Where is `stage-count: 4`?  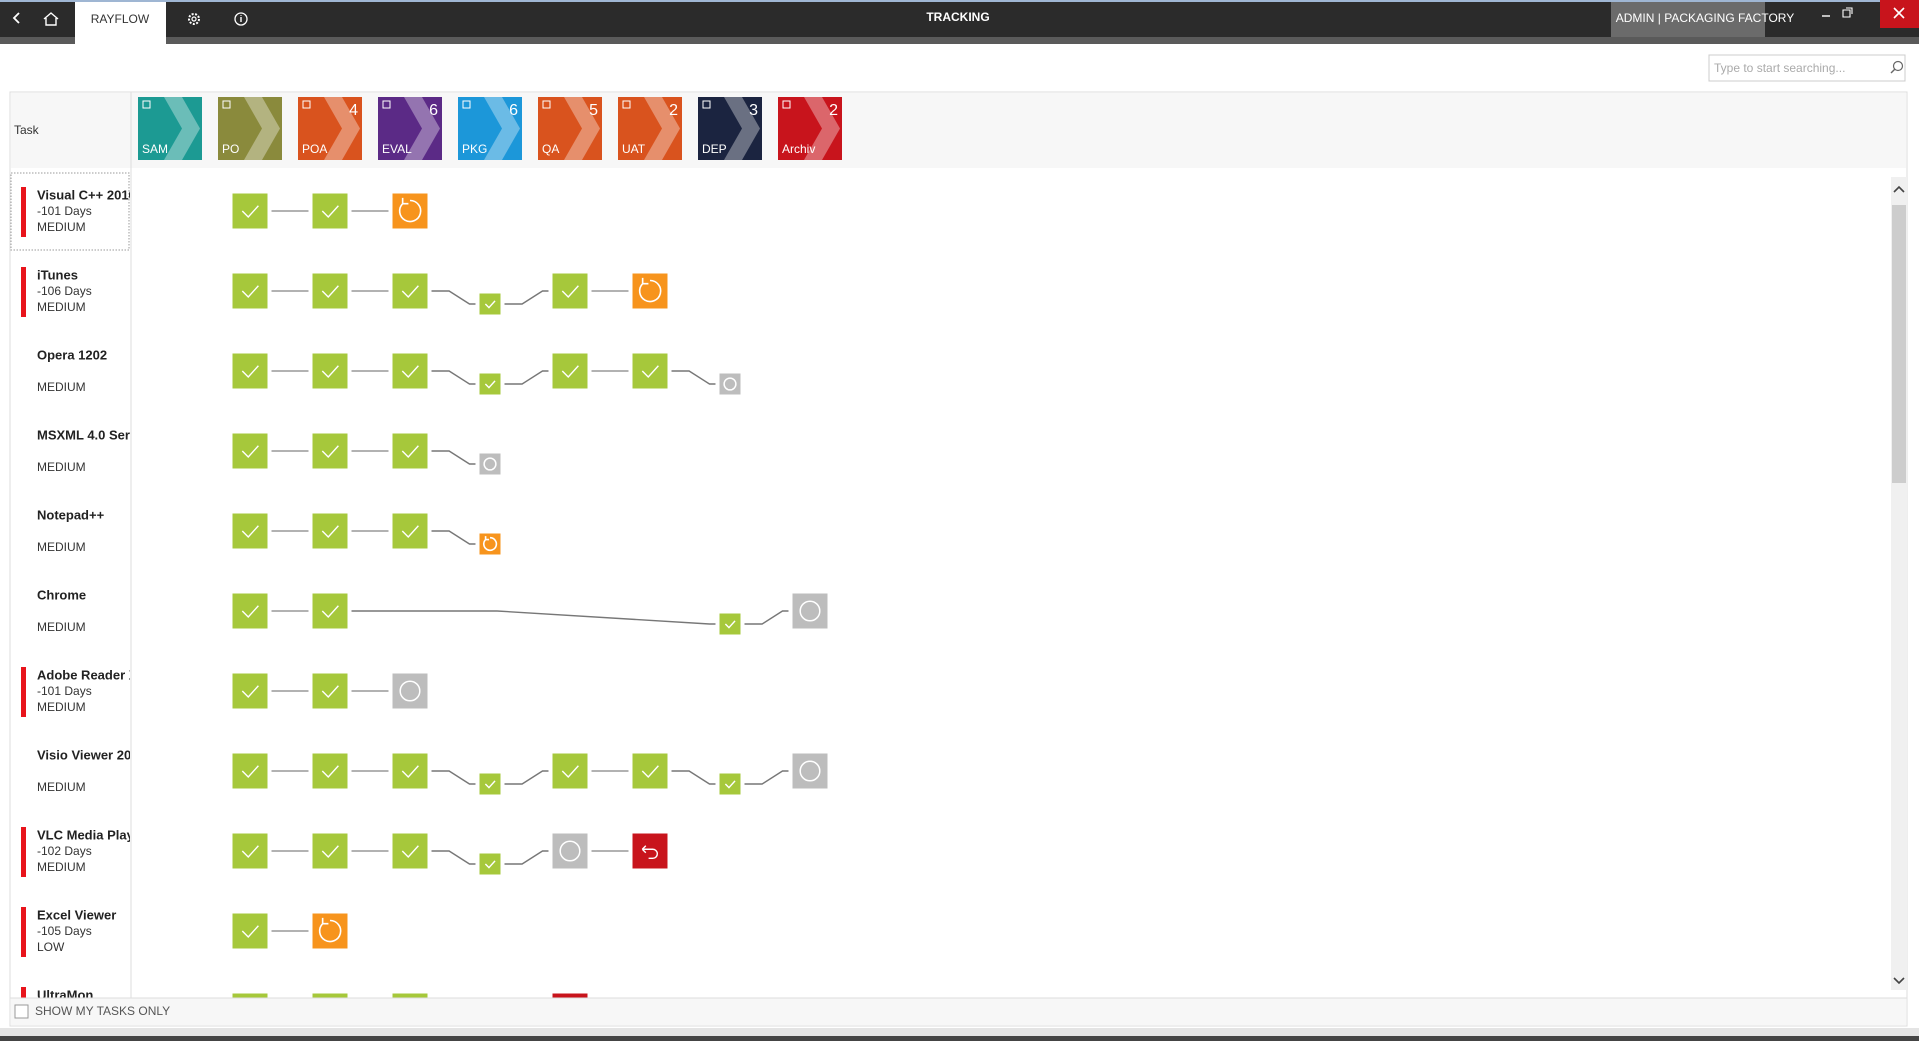 stage-count: 4 is located at coordinates (353, 110).